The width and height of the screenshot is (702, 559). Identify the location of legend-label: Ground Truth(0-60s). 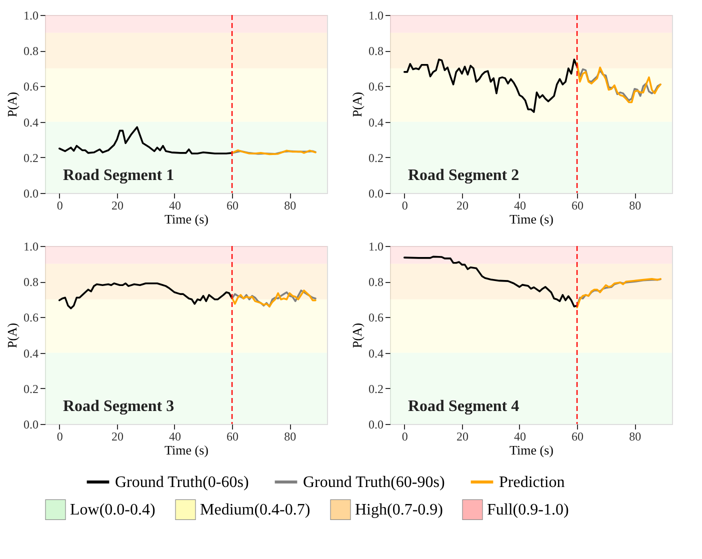
(182, 482).